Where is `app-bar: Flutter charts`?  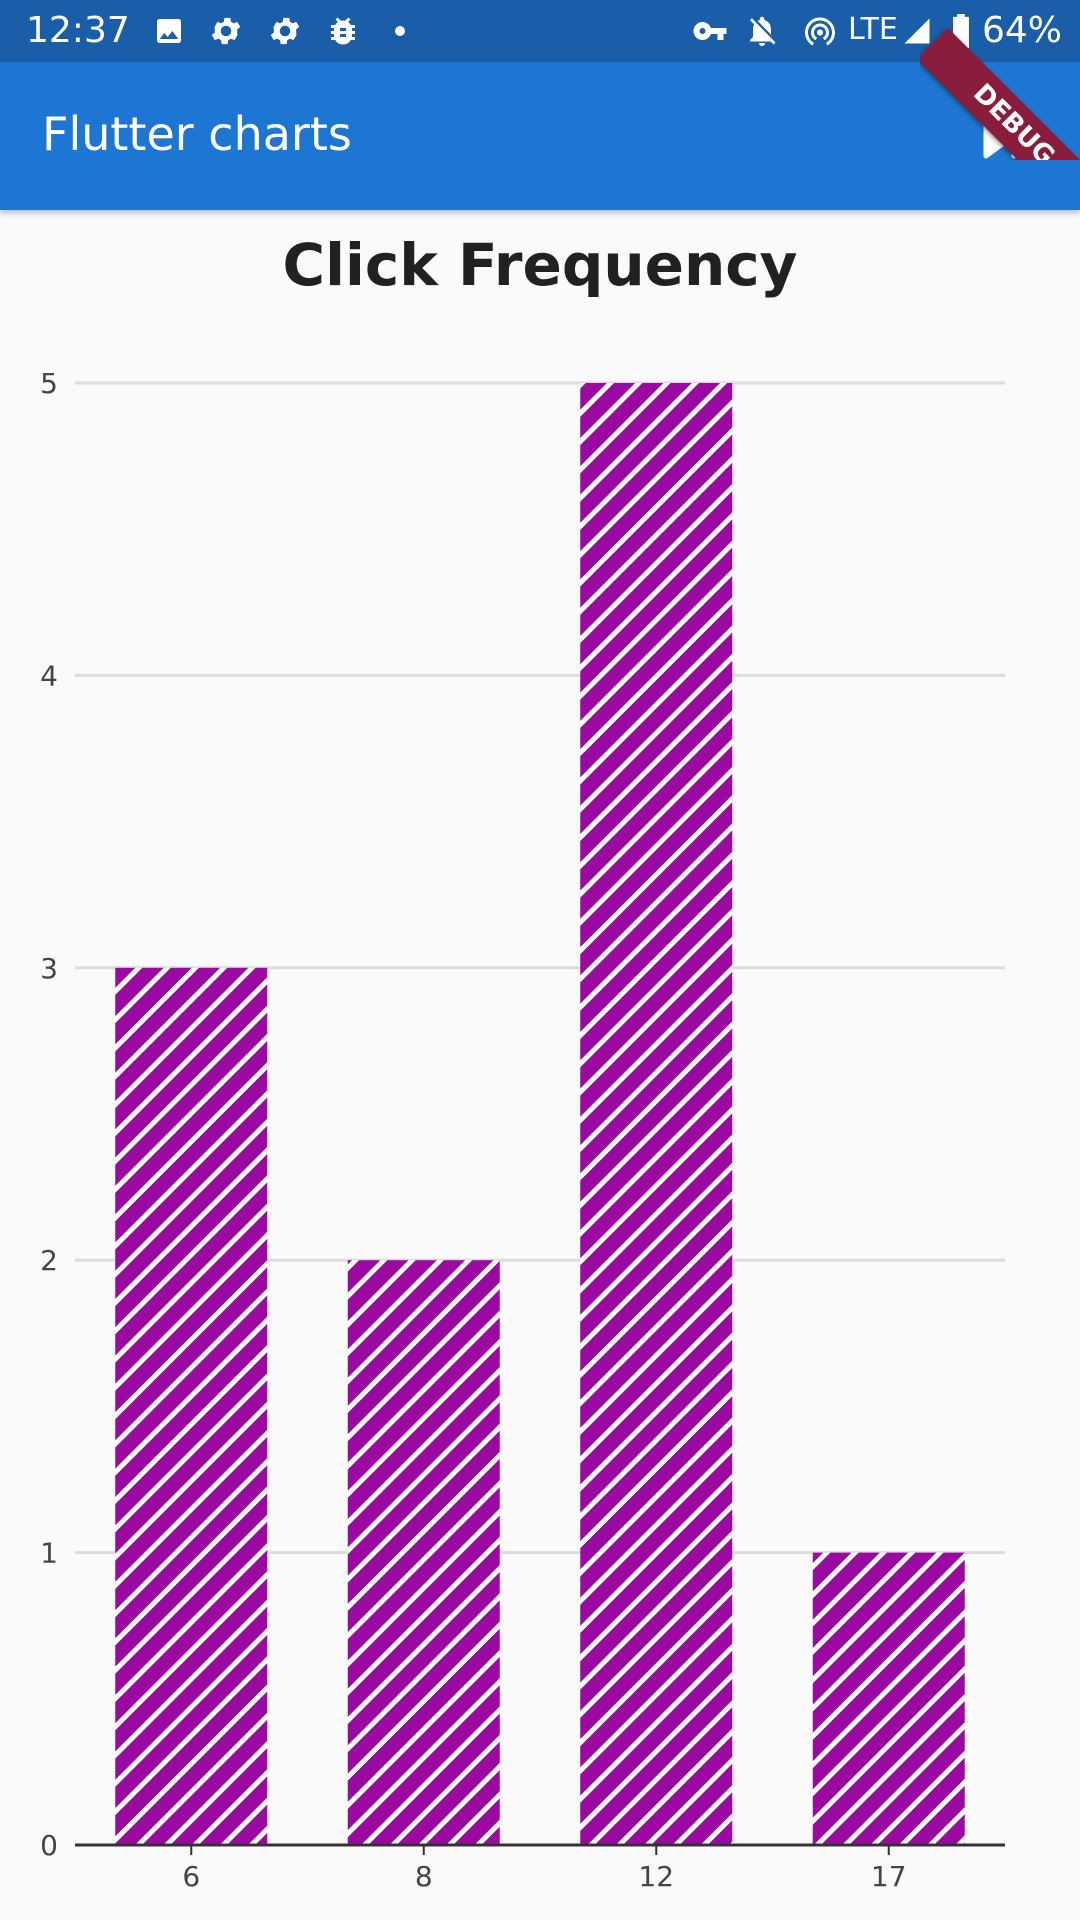
app-bar: Flutter charts is located at coordinates (540, 136).